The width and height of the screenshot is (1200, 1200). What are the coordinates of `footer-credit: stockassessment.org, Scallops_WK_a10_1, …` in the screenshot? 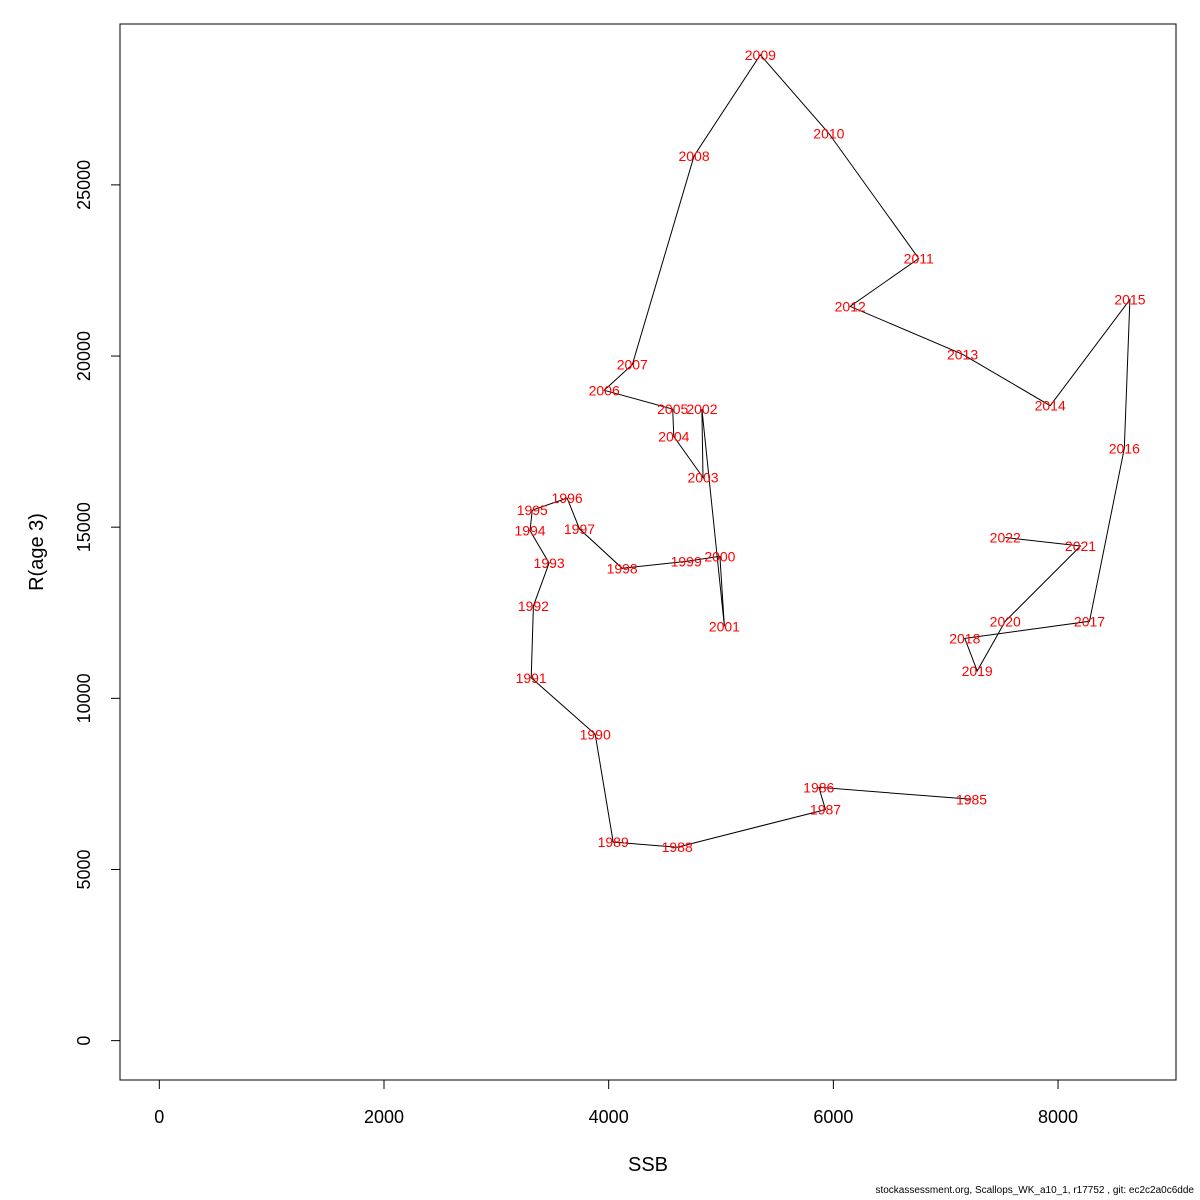 It's located at (1034, 1190).